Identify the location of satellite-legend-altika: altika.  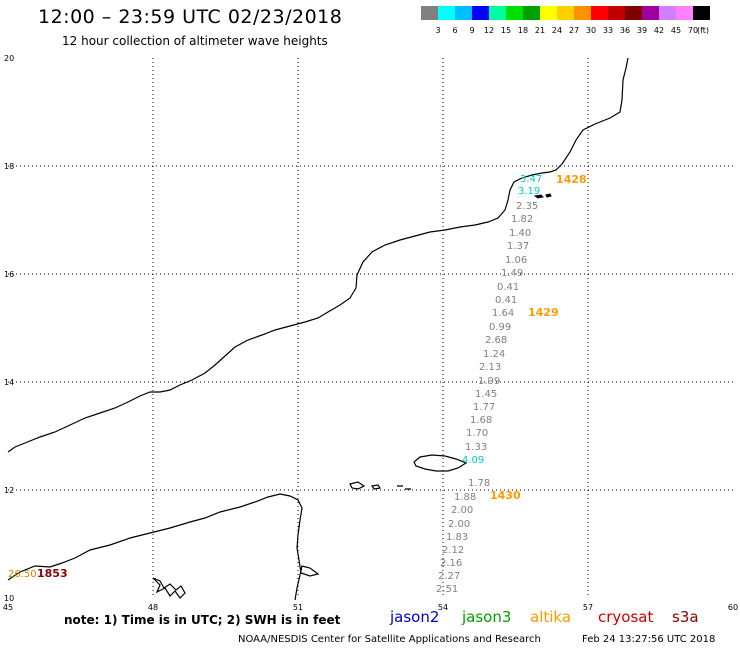
(551, 617).